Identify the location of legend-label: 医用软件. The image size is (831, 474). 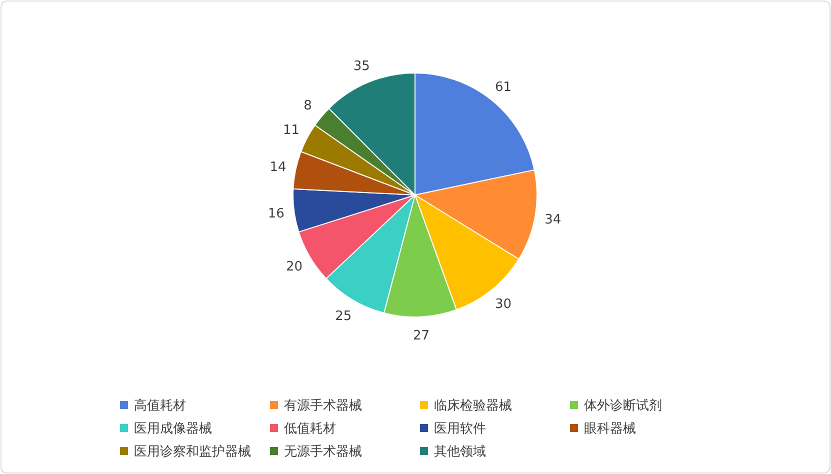
(460, 429).